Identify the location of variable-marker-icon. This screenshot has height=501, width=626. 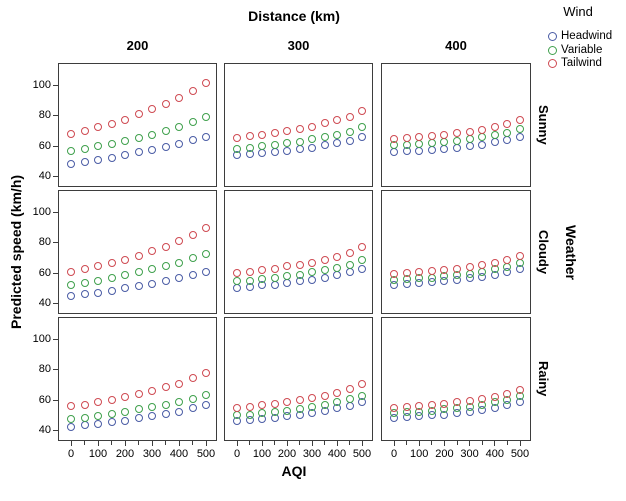
(552, 50).